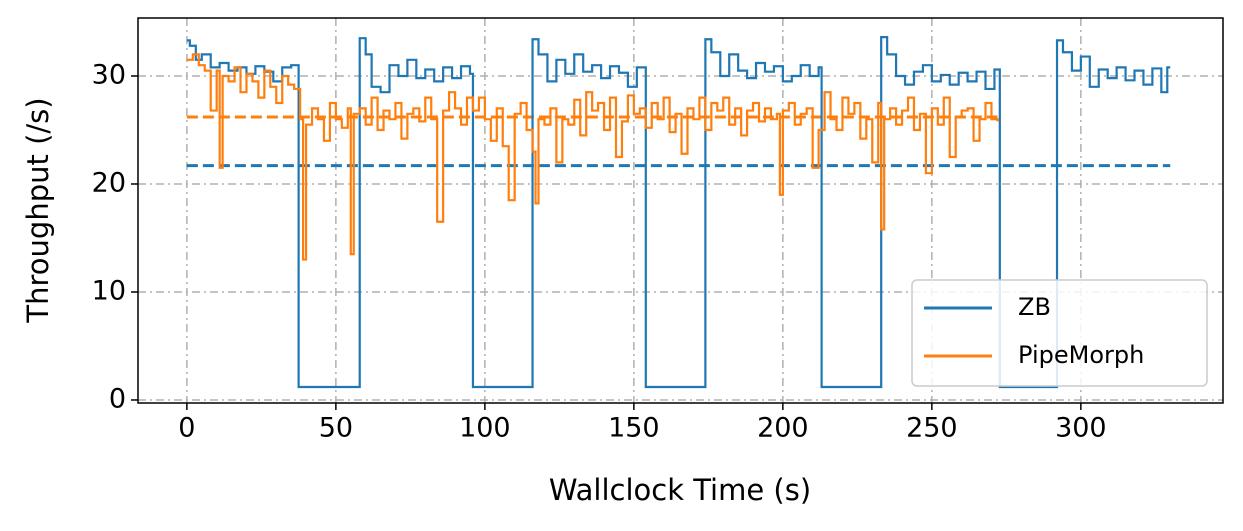  Describe the element at coordinates (485, 428) in the screenshot. I see `x-tick-label: 100` at that location.